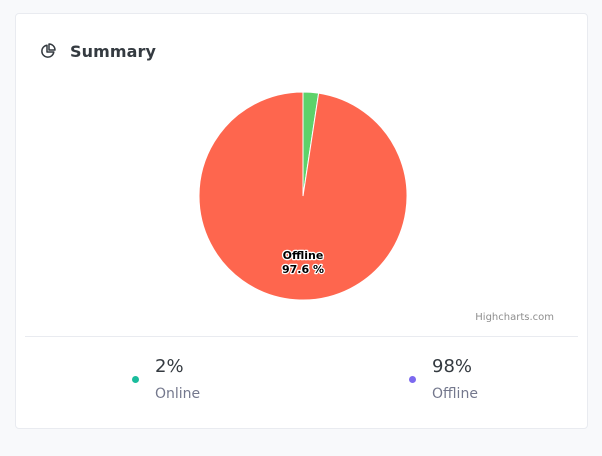  What do you see at coordinates (412, 379) in the screenshot?
I see `offline-dot-icon` at bounding box center [412, 379].